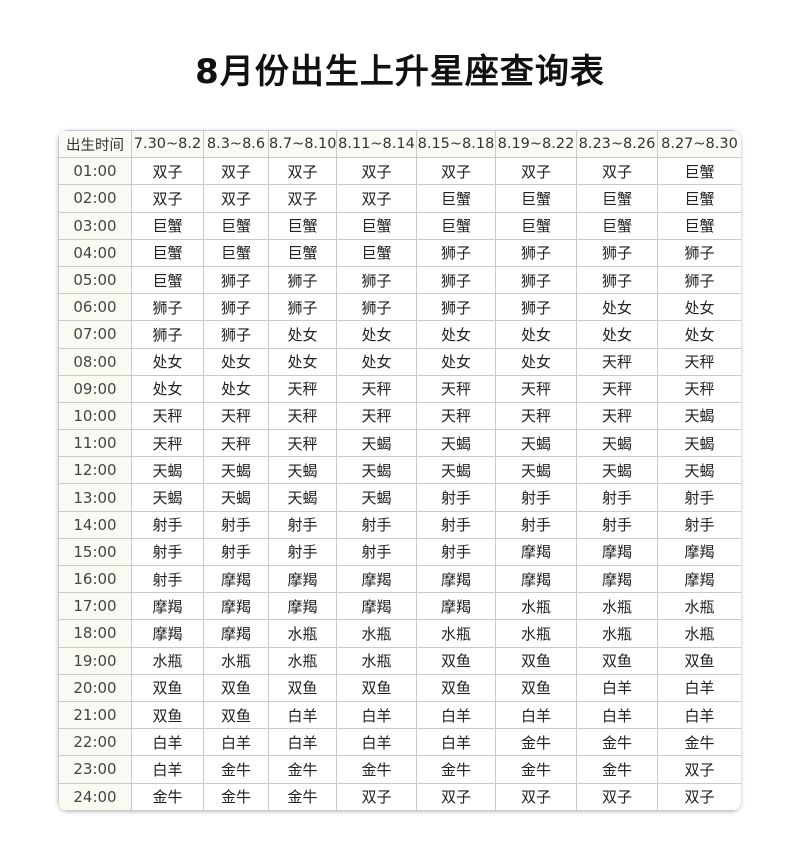 The height and width of the screenshot is (866, 800). What do you see at coordinates (399, 252) in the screenshot?
I see `table-row: 04:00 巨蟹 巨蟹 巨蟹 巨蟹 狮子 狮子 狮子 狮子` at bounding box center [399, 252].